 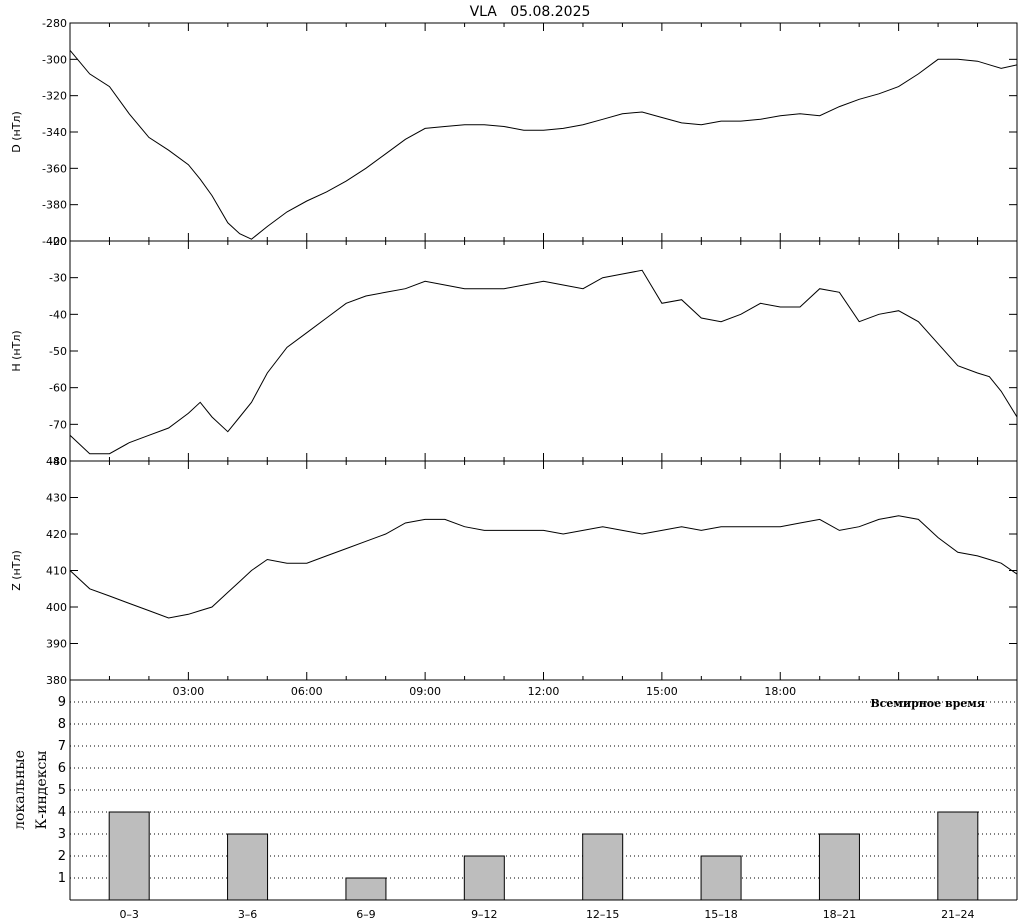 What do you see at coordinates (20, 790) in the screenshot?
I see `k-ylabel-line1: локальные` at bounding box center [20, 790].